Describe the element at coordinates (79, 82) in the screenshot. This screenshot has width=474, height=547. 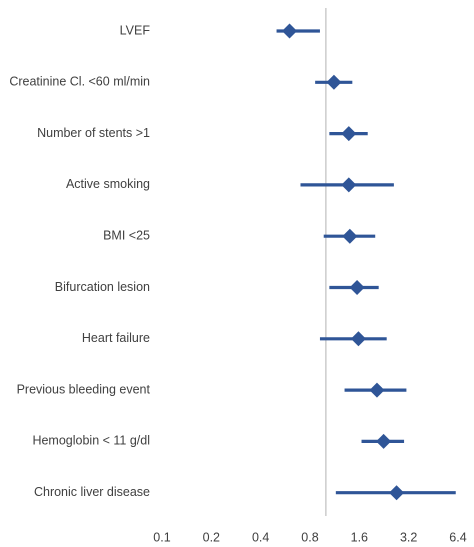
I see `row-label: Creatinine Cl. <60 ml/min` at that location.